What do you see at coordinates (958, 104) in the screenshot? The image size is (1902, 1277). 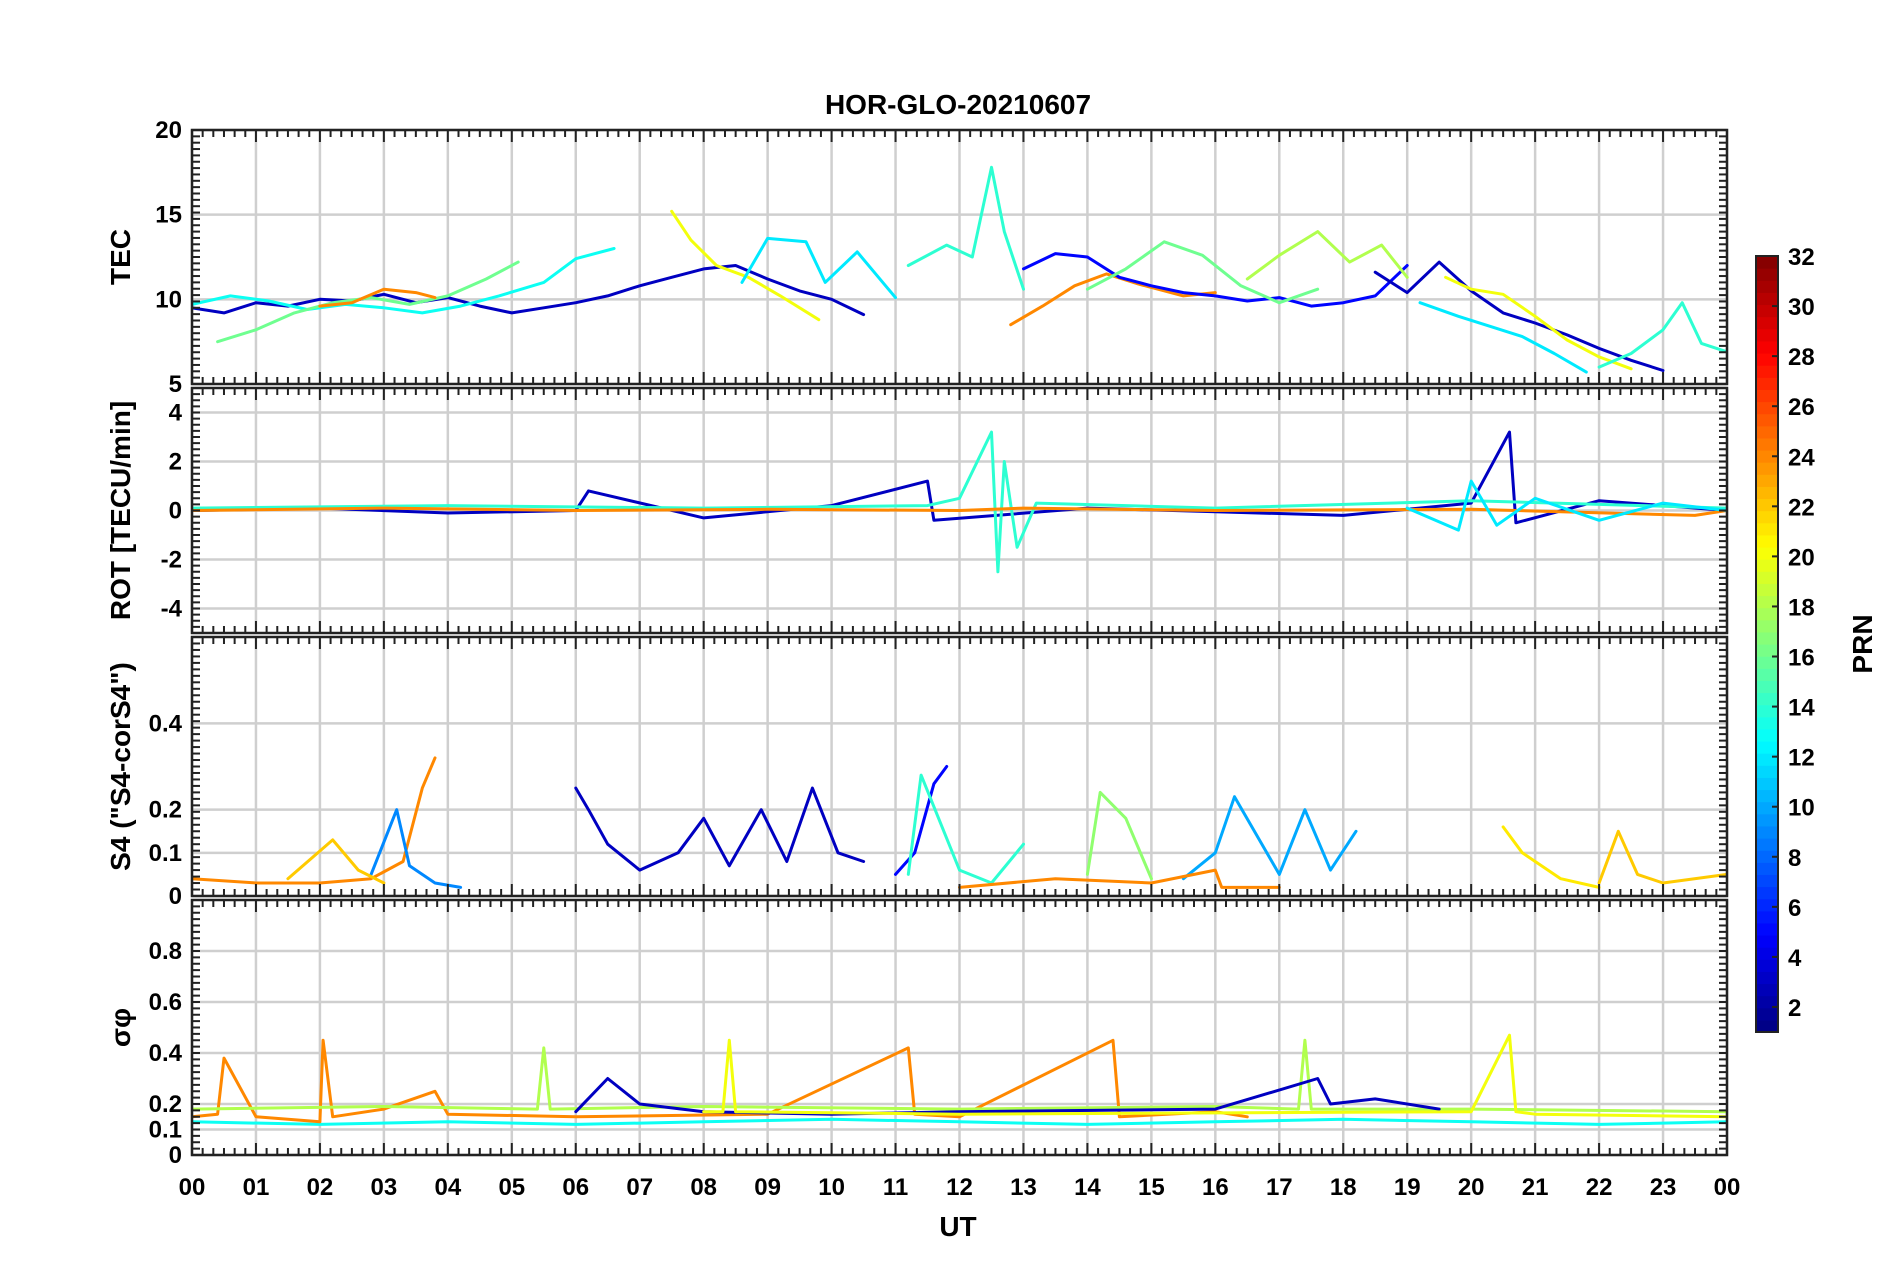 I see `chart-title: HOR-GLO-20210607` at bounding box center [958, 104].